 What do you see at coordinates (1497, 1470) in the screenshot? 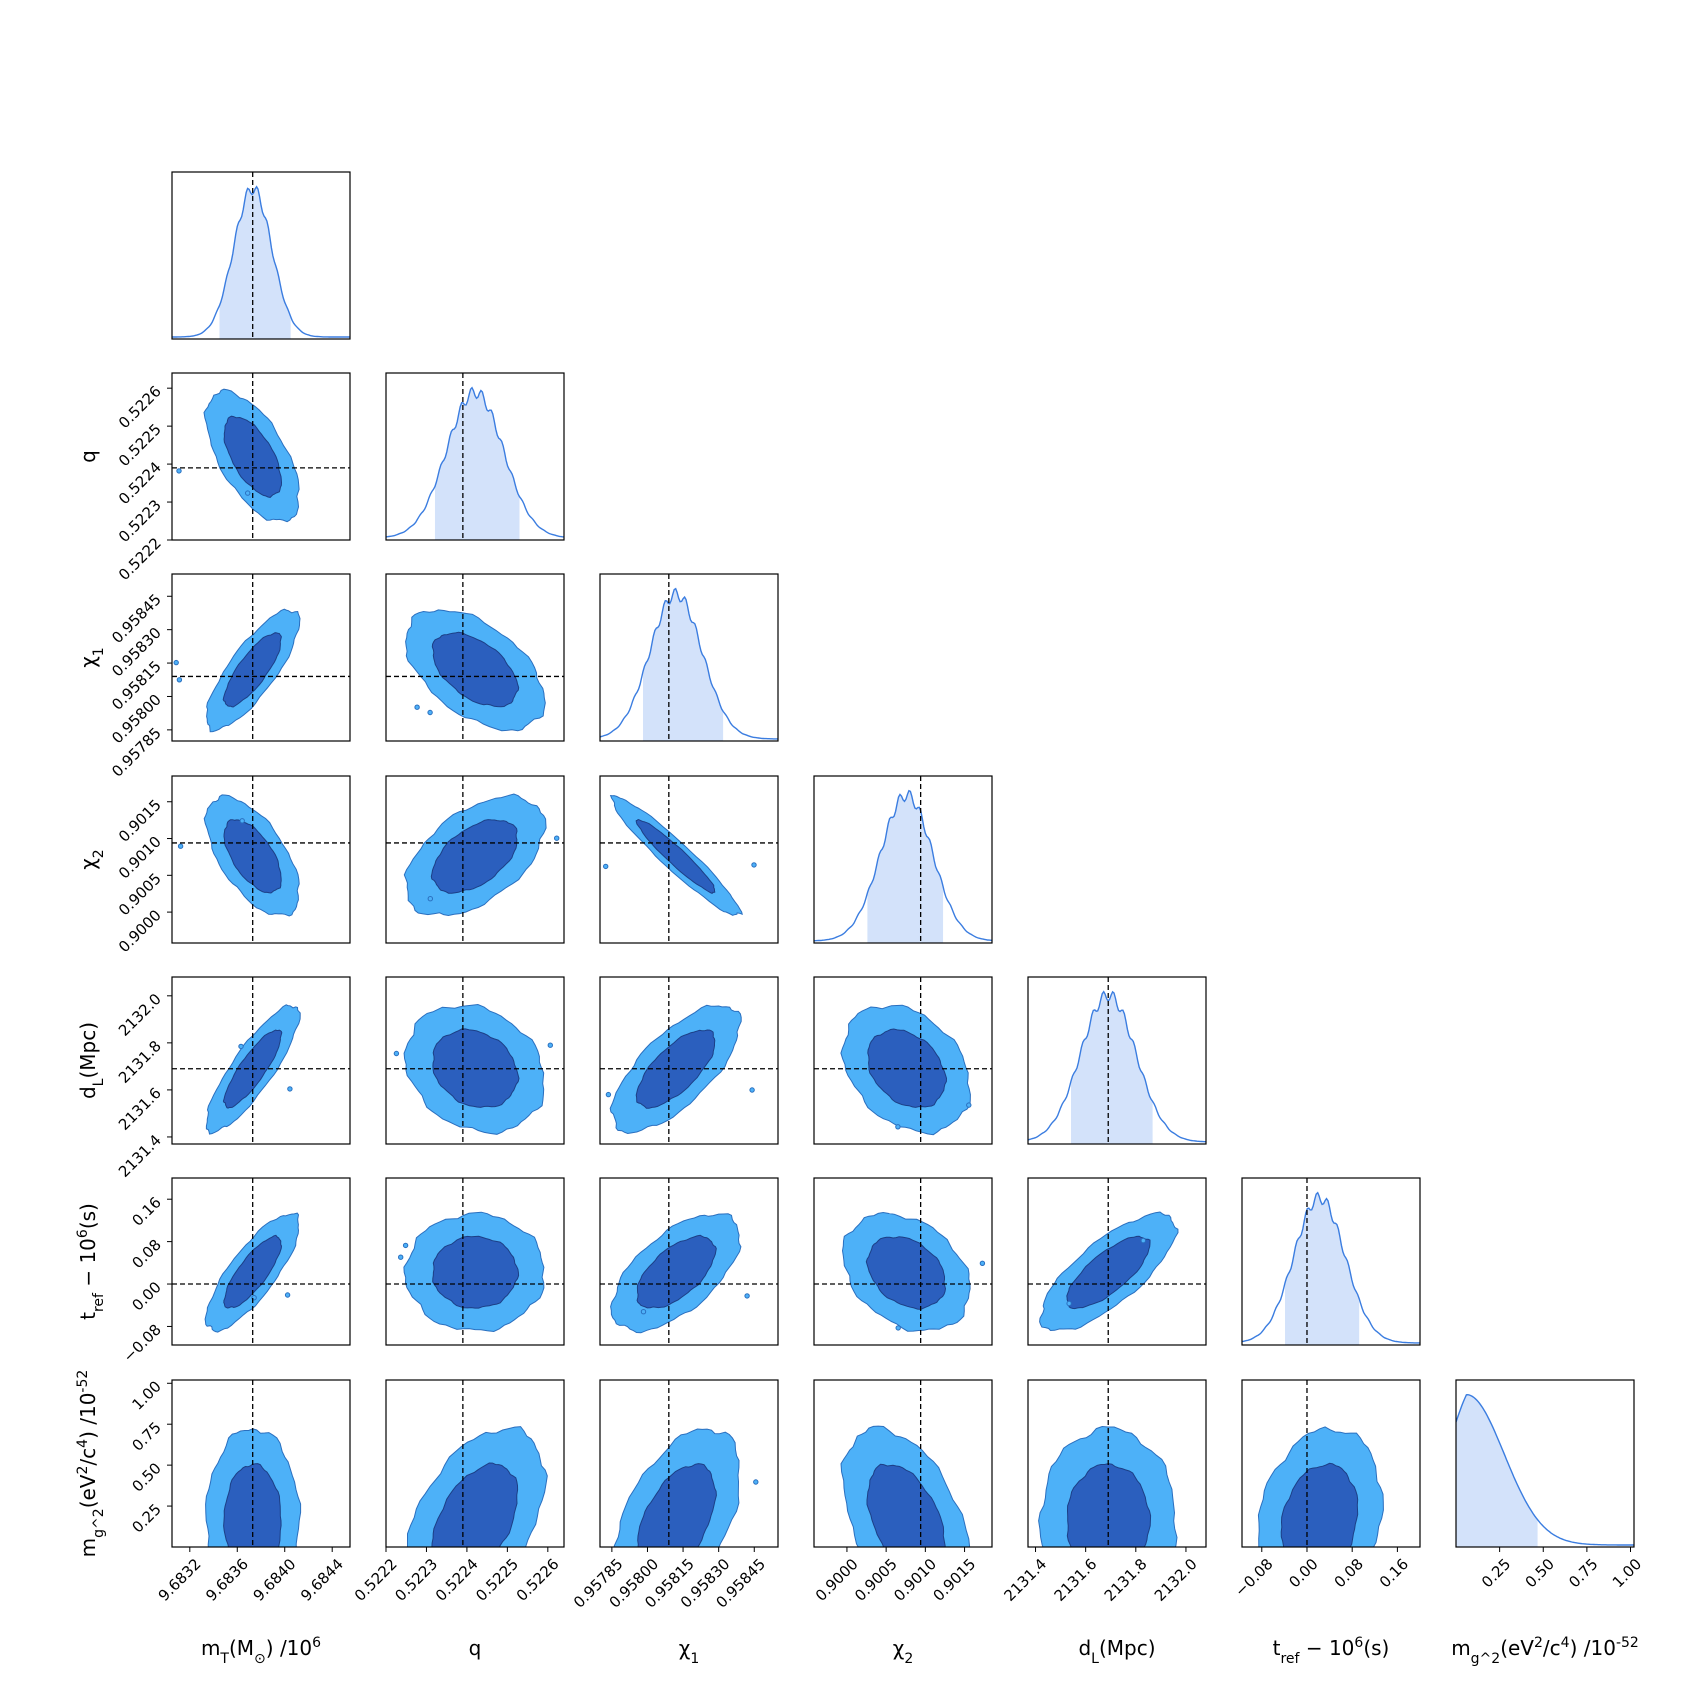
I see `ci-band-mg2` at bounding box center [1497, 1470].